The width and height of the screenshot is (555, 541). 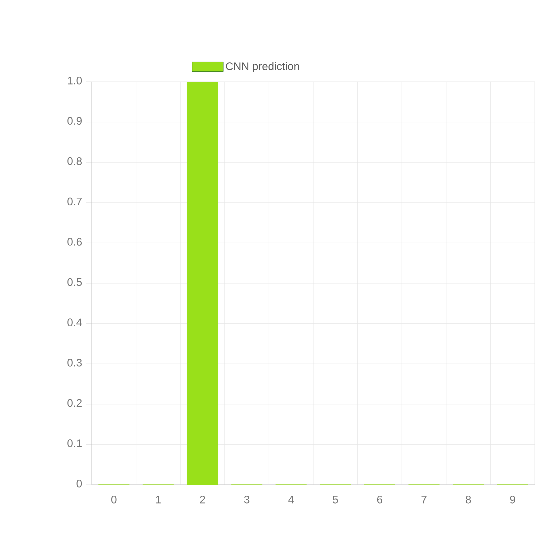 What do you see at coordinates (75, 363) in the screenshot?
I see `y-tick-label: 0.3` at bounding box center [75, 363].